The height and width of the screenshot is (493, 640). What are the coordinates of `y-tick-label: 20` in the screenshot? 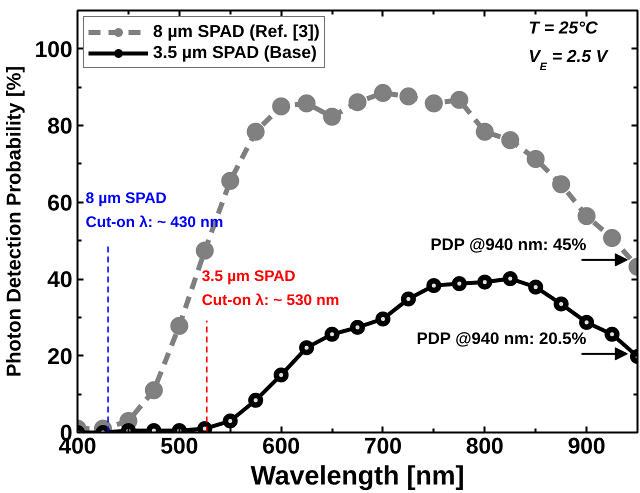 It's located at (59, 355).